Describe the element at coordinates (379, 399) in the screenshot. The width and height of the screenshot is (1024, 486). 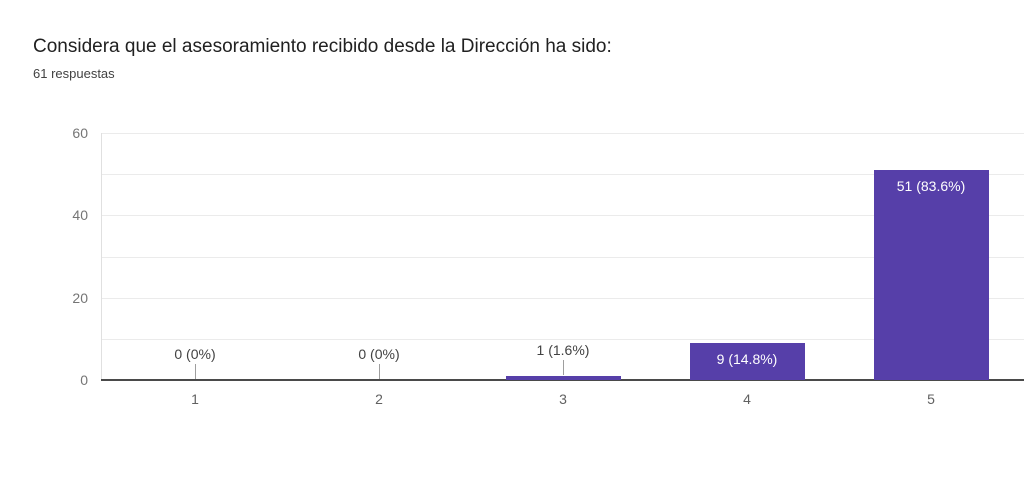
I see `x-tick-label: 2` at that location.